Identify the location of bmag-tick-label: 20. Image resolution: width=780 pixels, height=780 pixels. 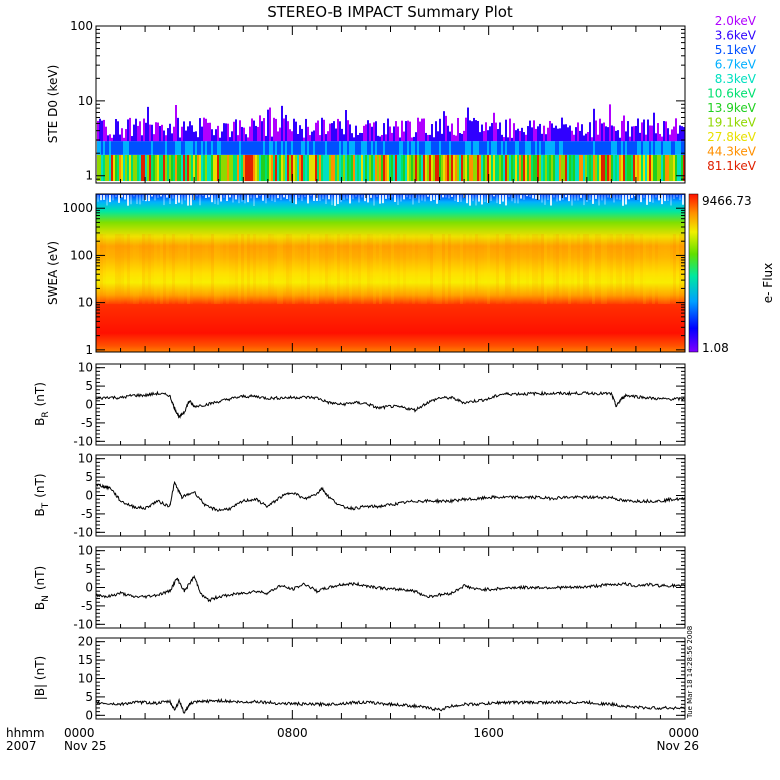
(85, 642).